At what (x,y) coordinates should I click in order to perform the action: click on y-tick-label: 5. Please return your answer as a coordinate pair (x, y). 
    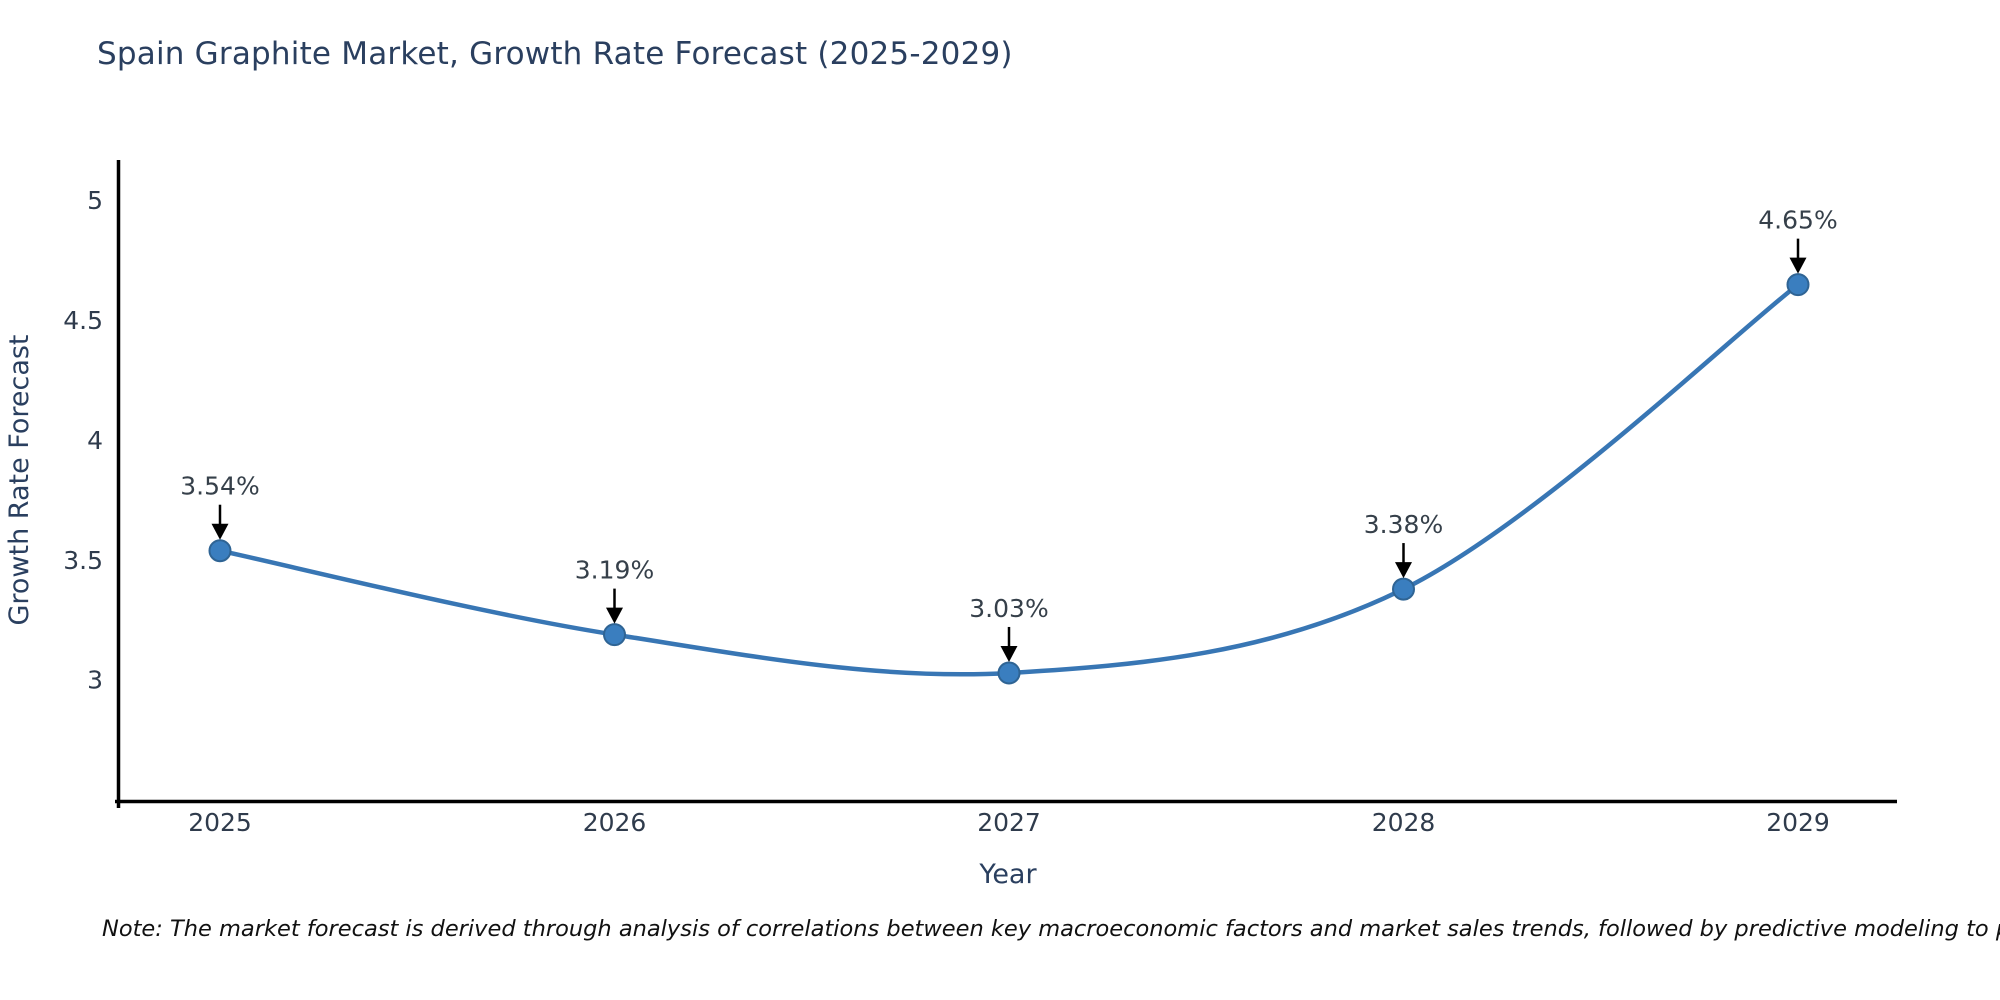
    Looking at the image, I should click on (95, 200).